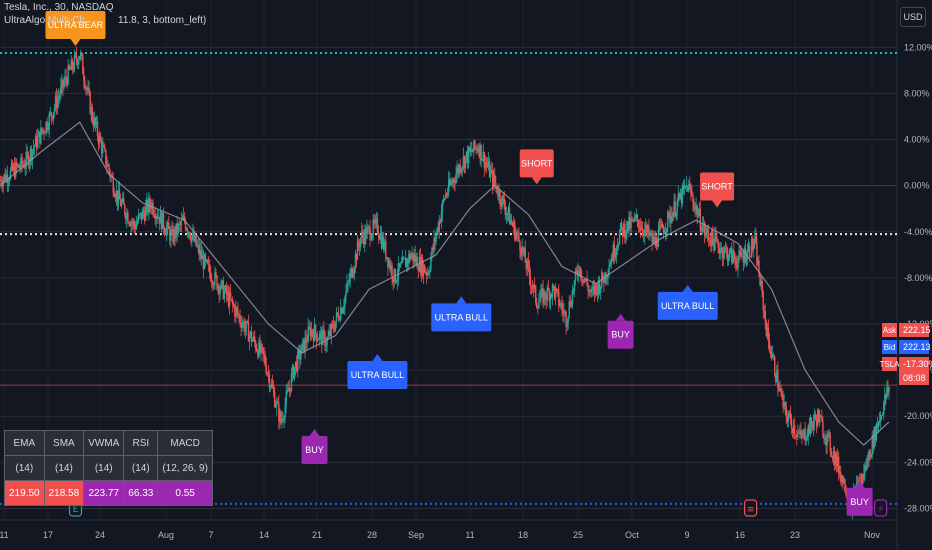  I want to click on table-header-cell: VWMA, so click(104, 443).